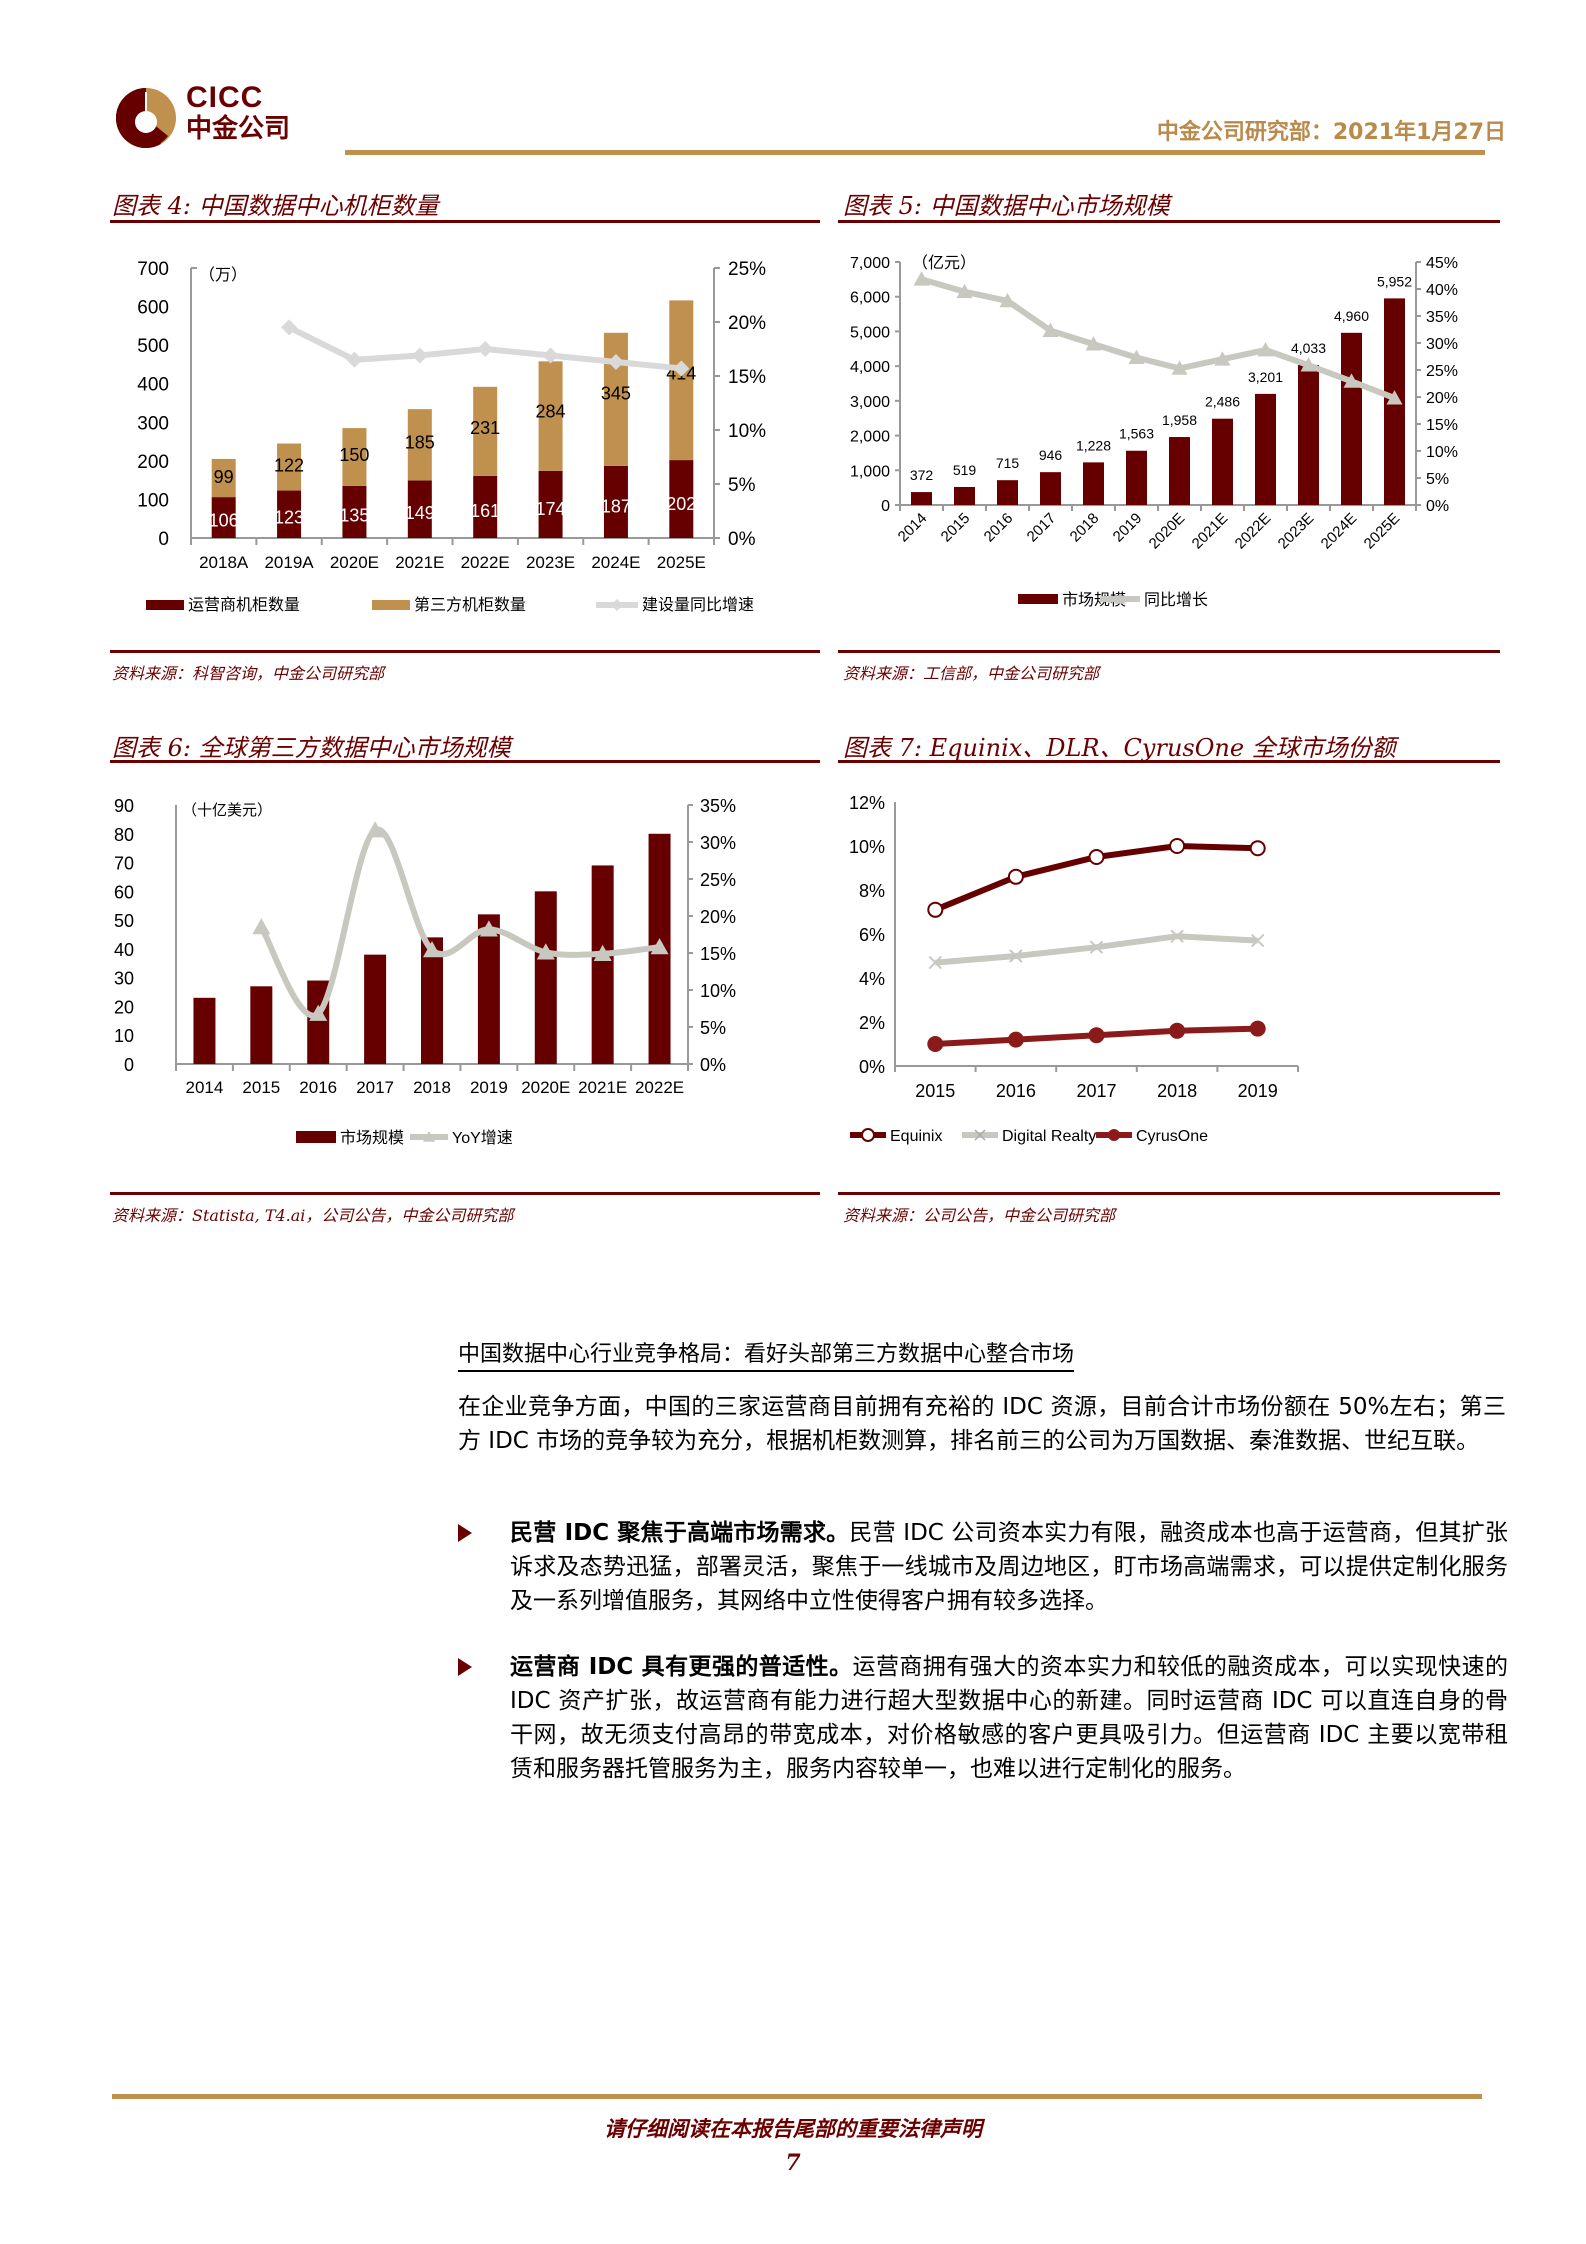  Describe the element at coordinates (1179, 420) in the screenshot. I see `svg-text: 1,958` at that location.